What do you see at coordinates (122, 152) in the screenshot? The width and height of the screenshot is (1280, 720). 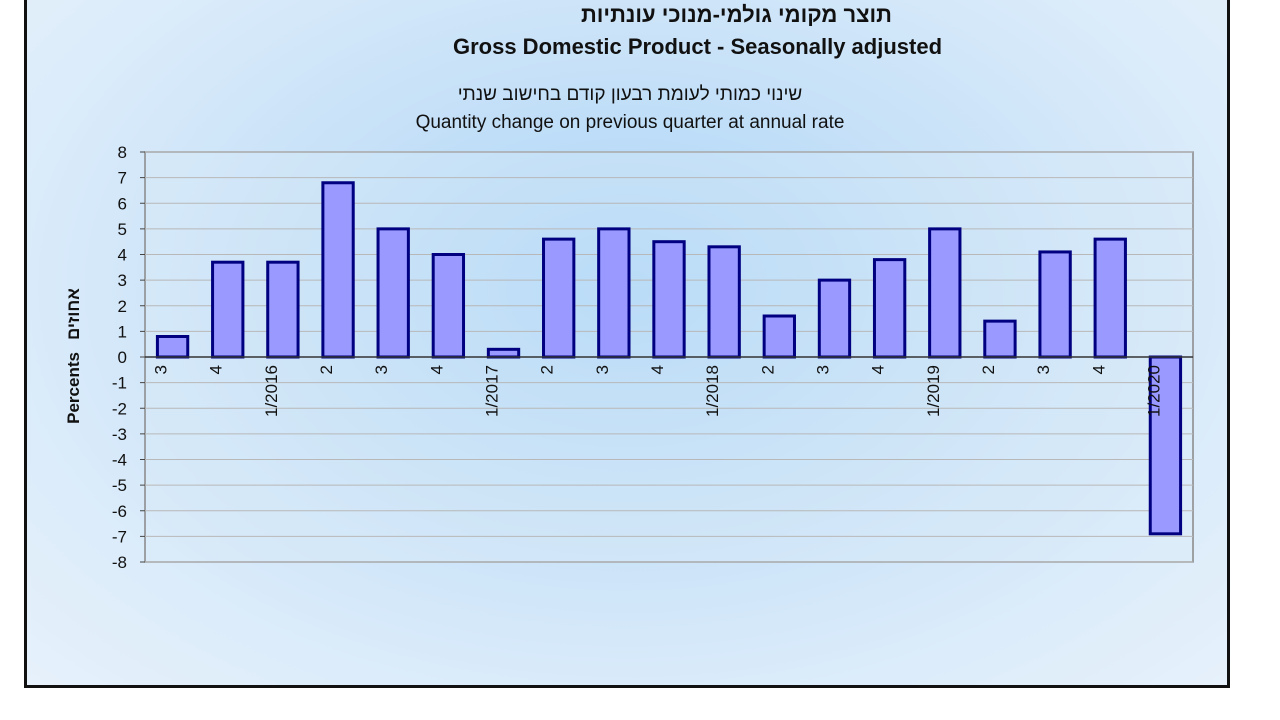 I see `y-tick-label: 8` at bounding box center [122, 152].